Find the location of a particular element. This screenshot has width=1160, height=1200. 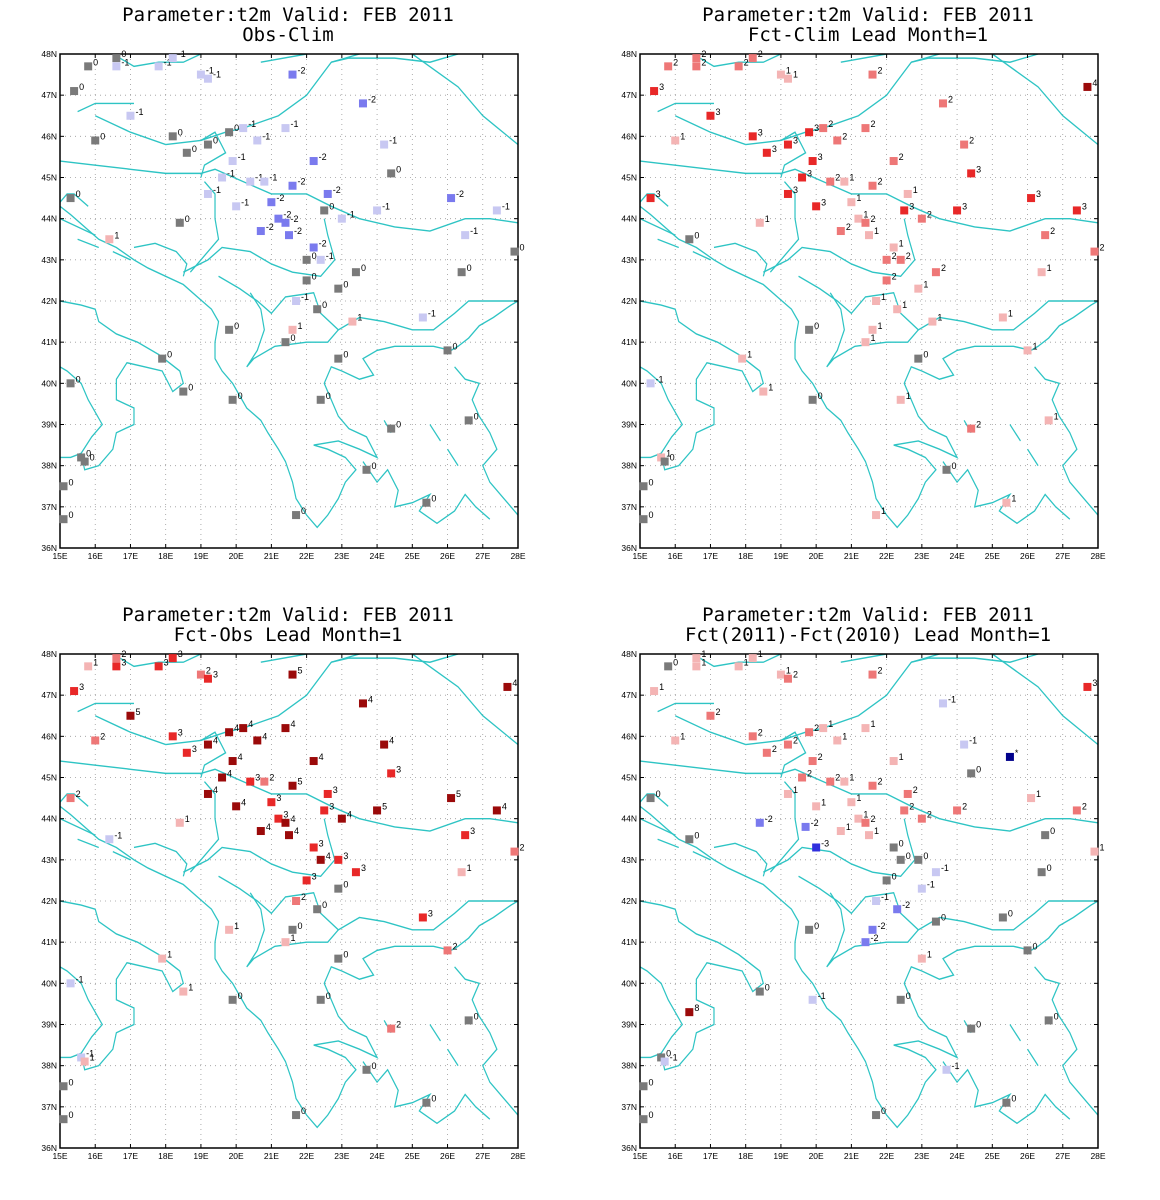

x-tick-label: 28E is located at coordinates (517, 1156).